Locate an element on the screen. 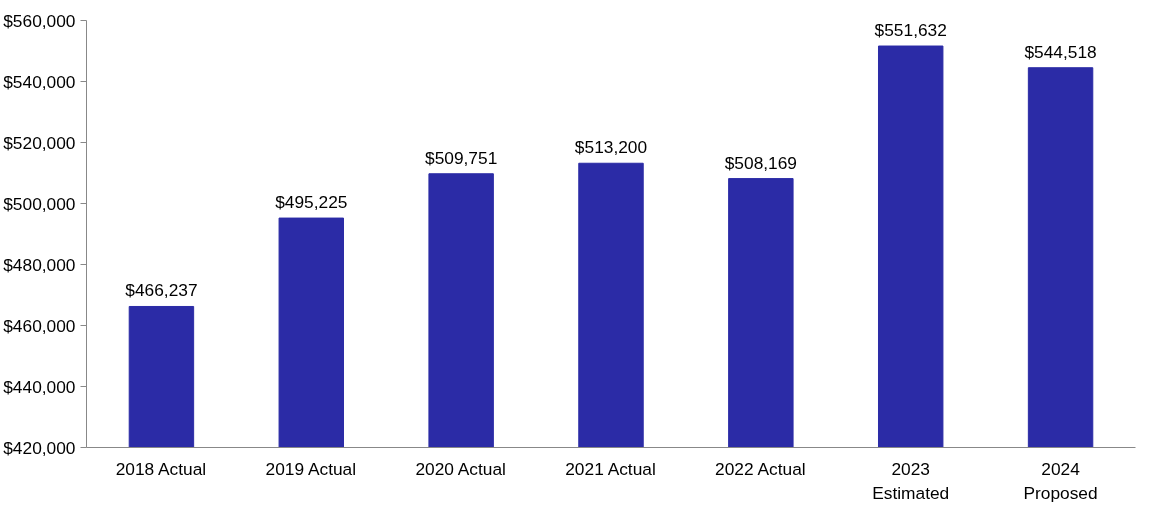 This screenshot has width=1154, height=510. x-tick-label: 2022 Actual is located at coordinates (760, 468).